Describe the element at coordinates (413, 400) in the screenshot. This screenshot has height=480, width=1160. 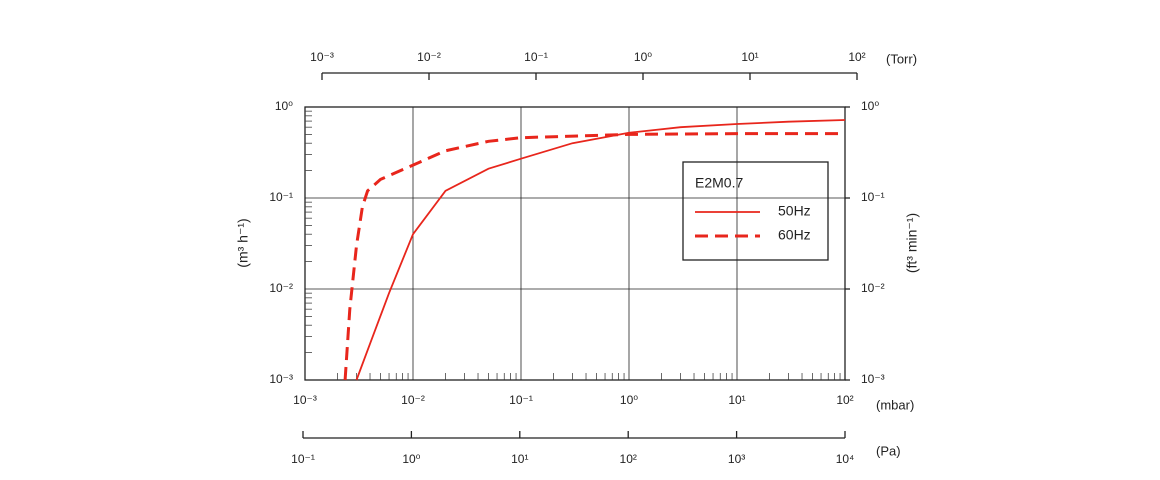
I see `x-tick-label: 10⁻²` at that location.